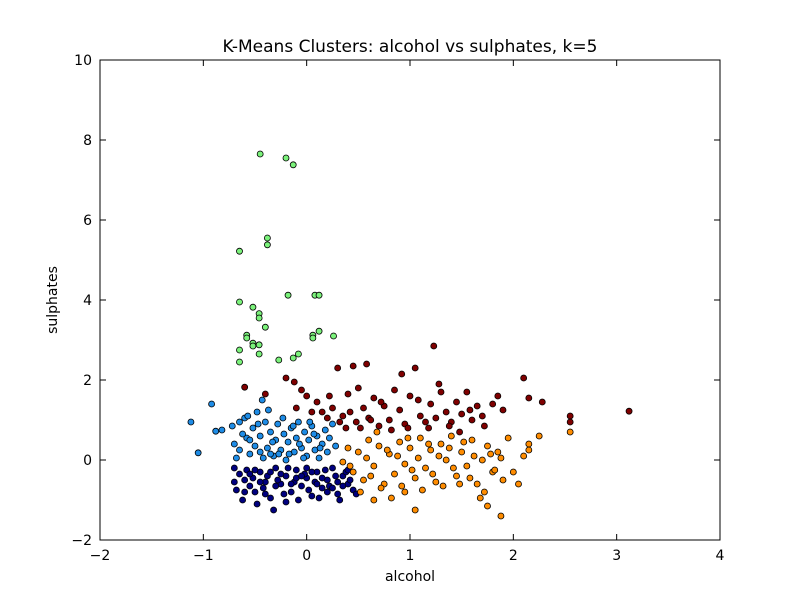 This screenshot has height=600, width=800. I want to click on y-axis-title: sulphates, so click(53, 300).